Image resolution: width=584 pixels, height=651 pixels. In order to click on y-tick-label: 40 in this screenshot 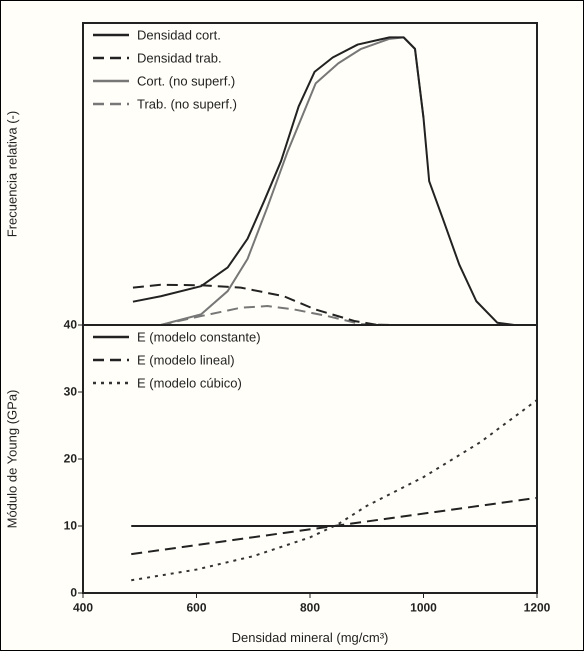, I will do `click(71, 324)`.